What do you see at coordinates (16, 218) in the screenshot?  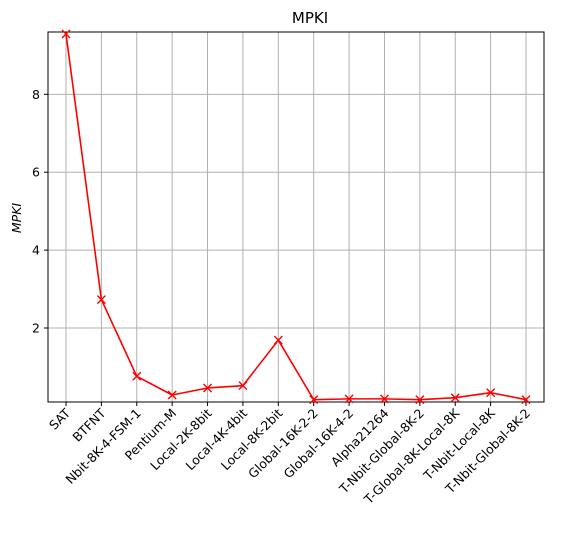 I see `y-axis-label: MPKI` at bounding box center [16, 218].